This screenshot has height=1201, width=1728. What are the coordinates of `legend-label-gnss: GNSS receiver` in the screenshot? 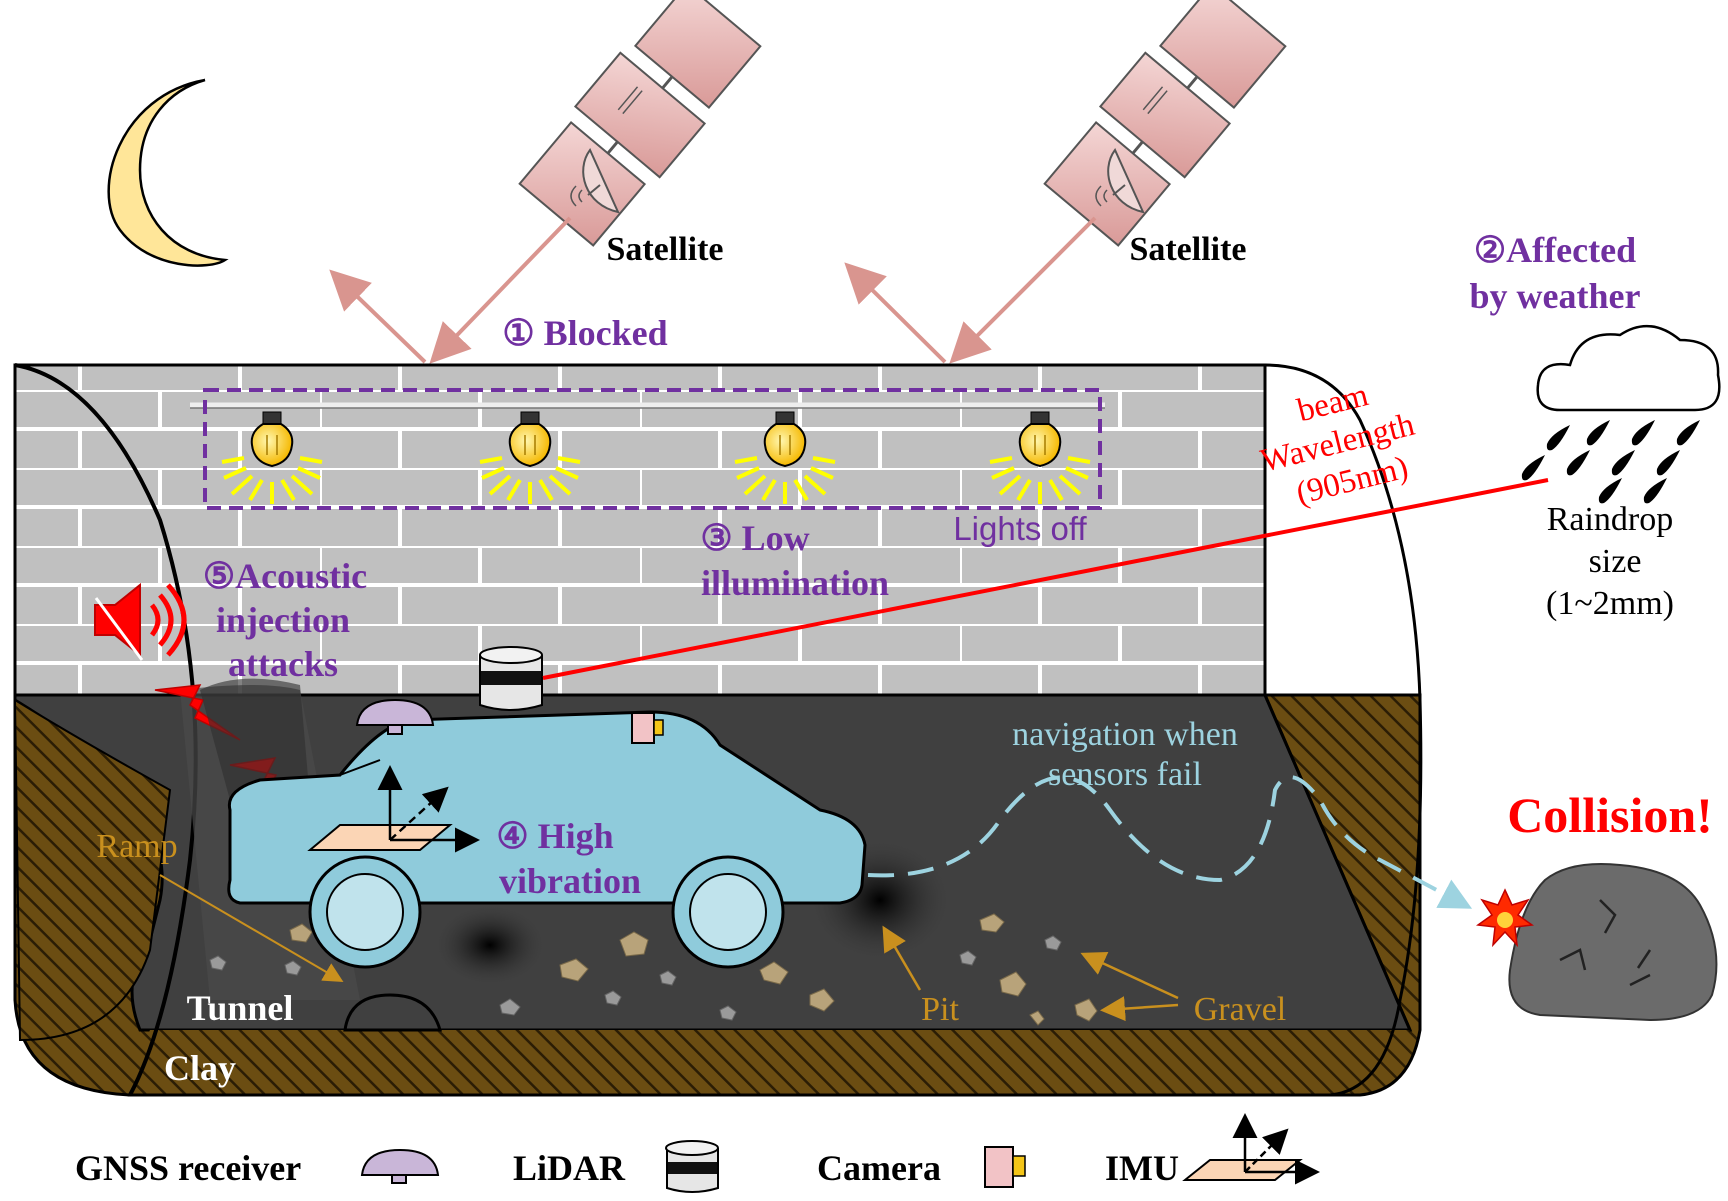 It's located at (188, 1168).